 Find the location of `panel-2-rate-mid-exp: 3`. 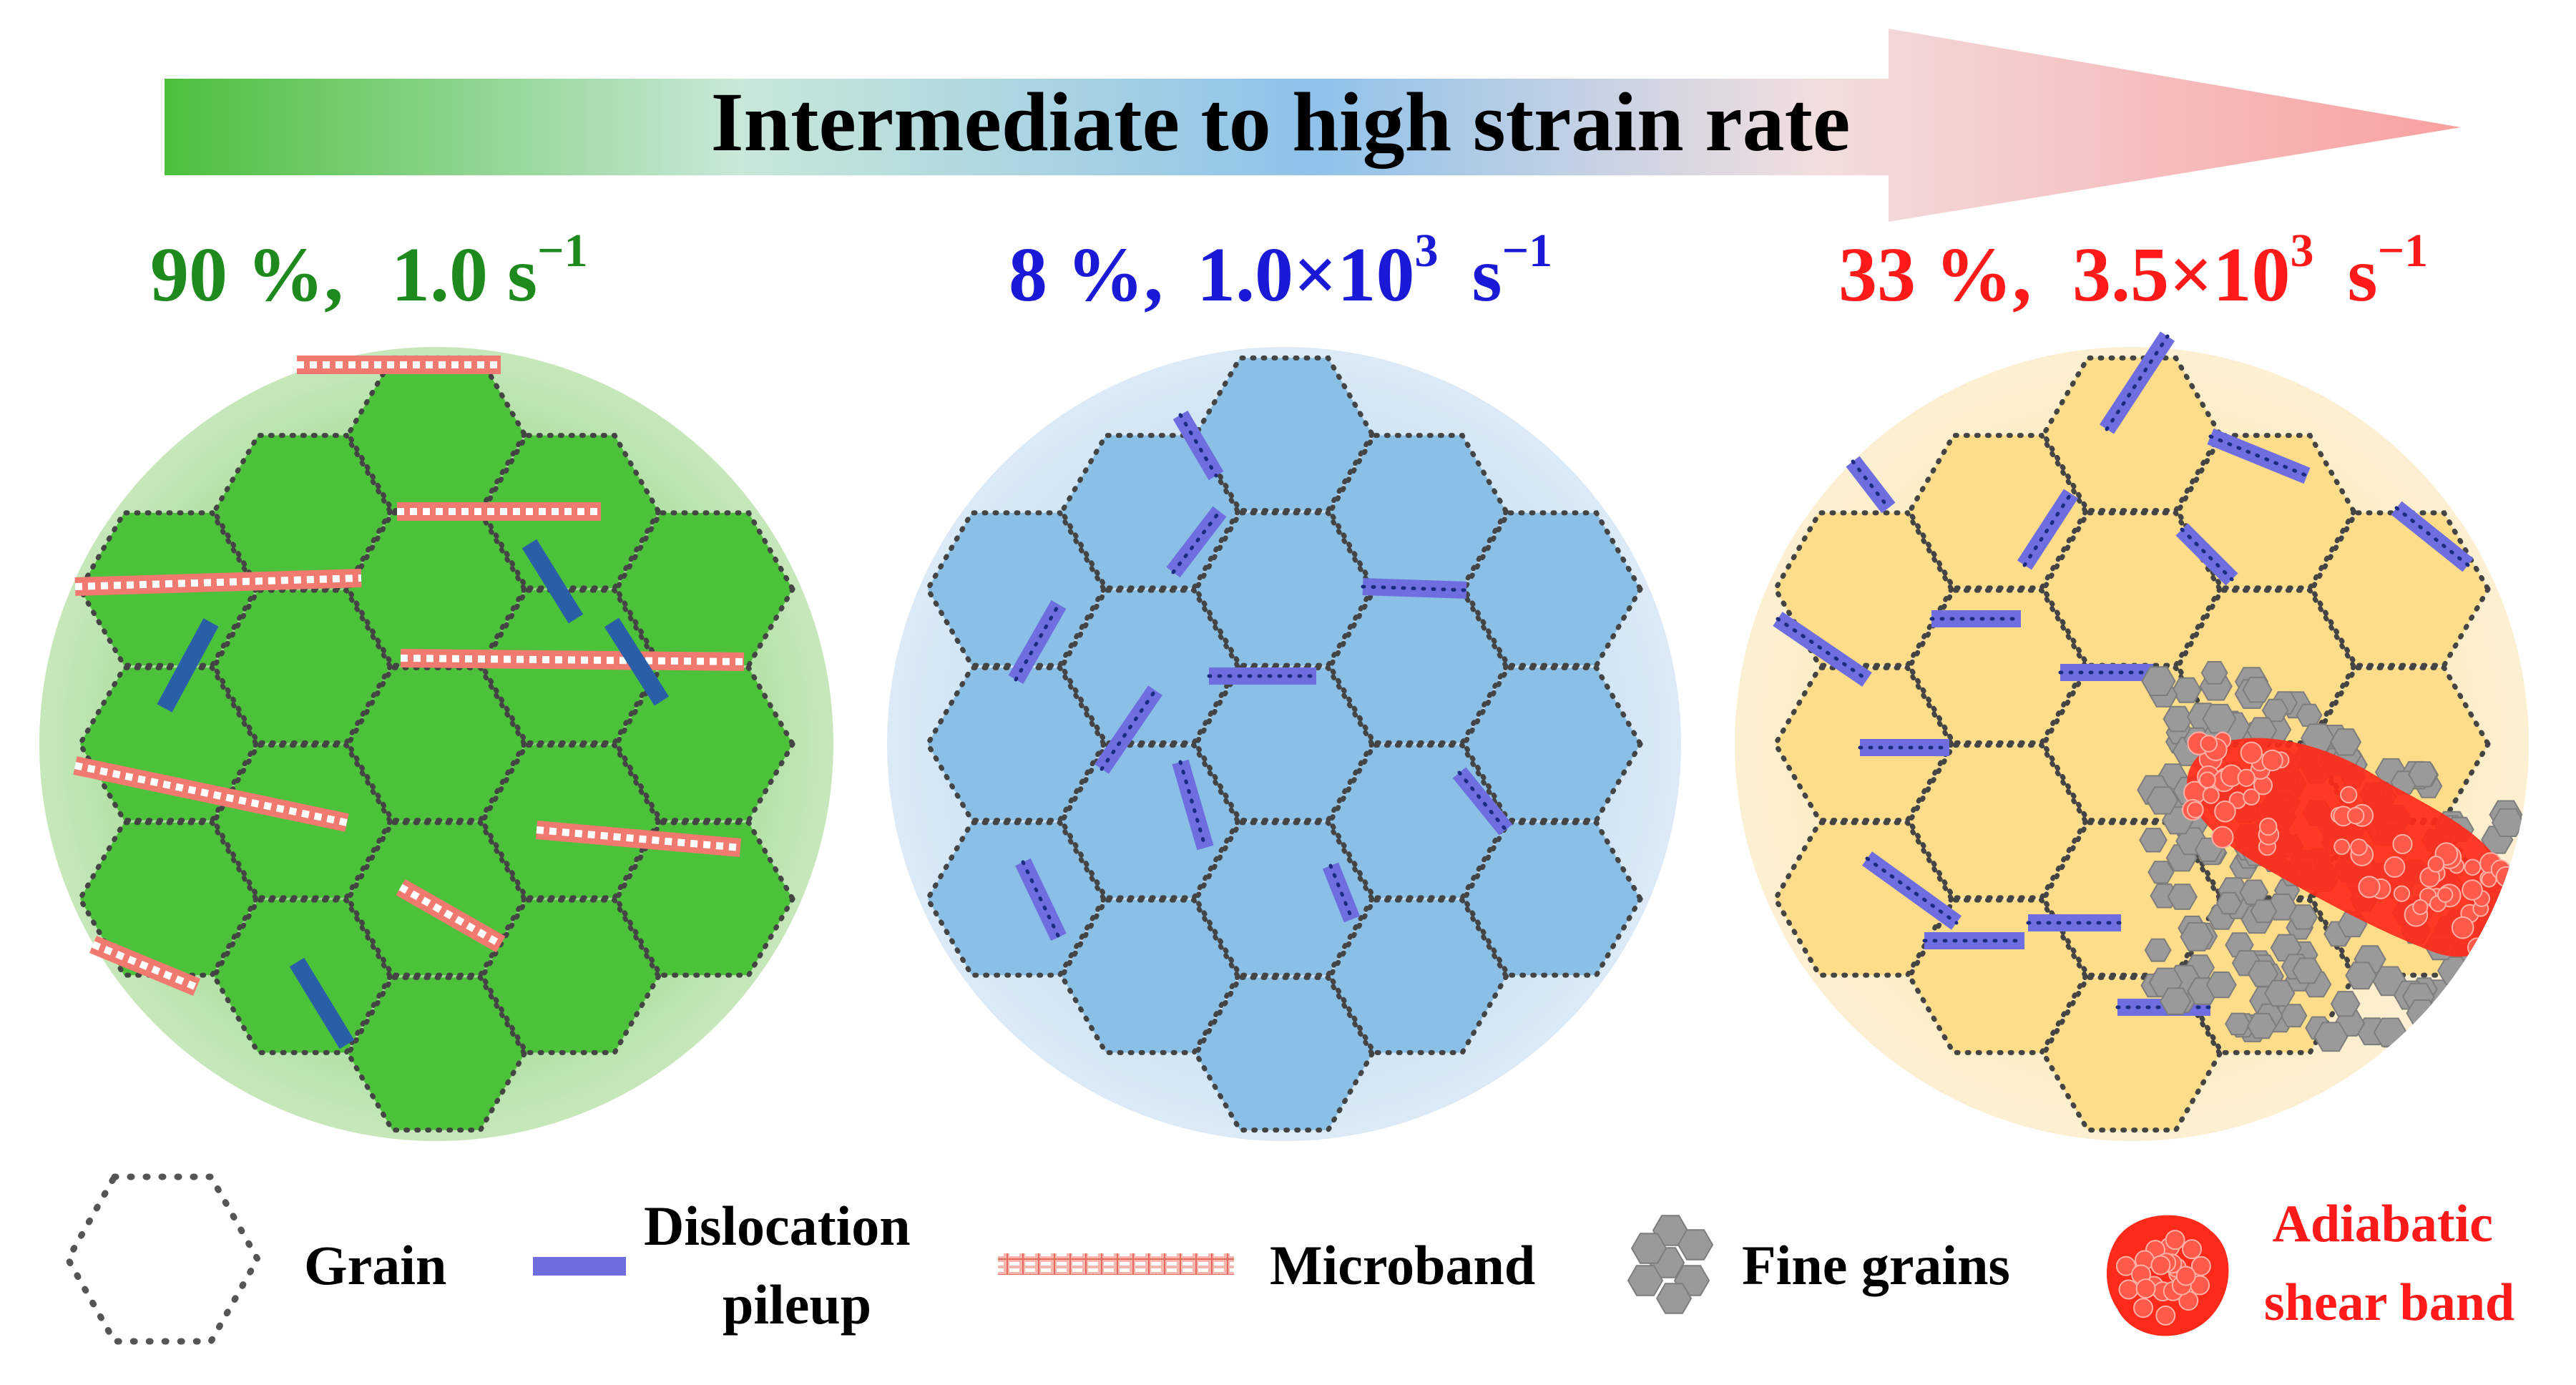

panel-2-rate-mid-exp: 3 is located at coordinates (1427, 251).